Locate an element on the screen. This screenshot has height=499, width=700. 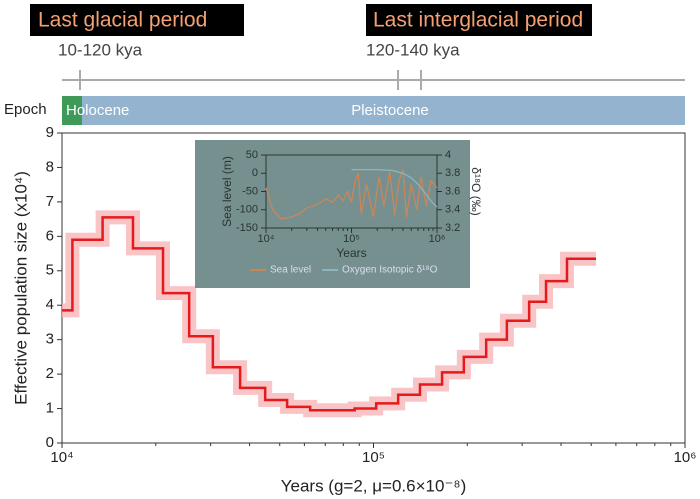
y-tick-label: 8 is located at coordinates (50, 166).